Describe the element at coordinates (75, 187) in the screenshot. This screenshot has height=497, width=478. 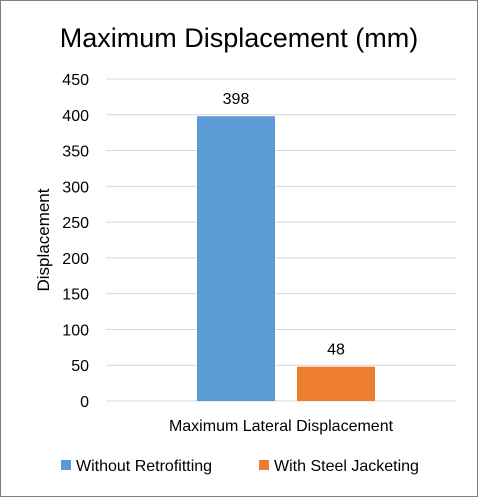
I see `y-tick-label: 300` at that location.